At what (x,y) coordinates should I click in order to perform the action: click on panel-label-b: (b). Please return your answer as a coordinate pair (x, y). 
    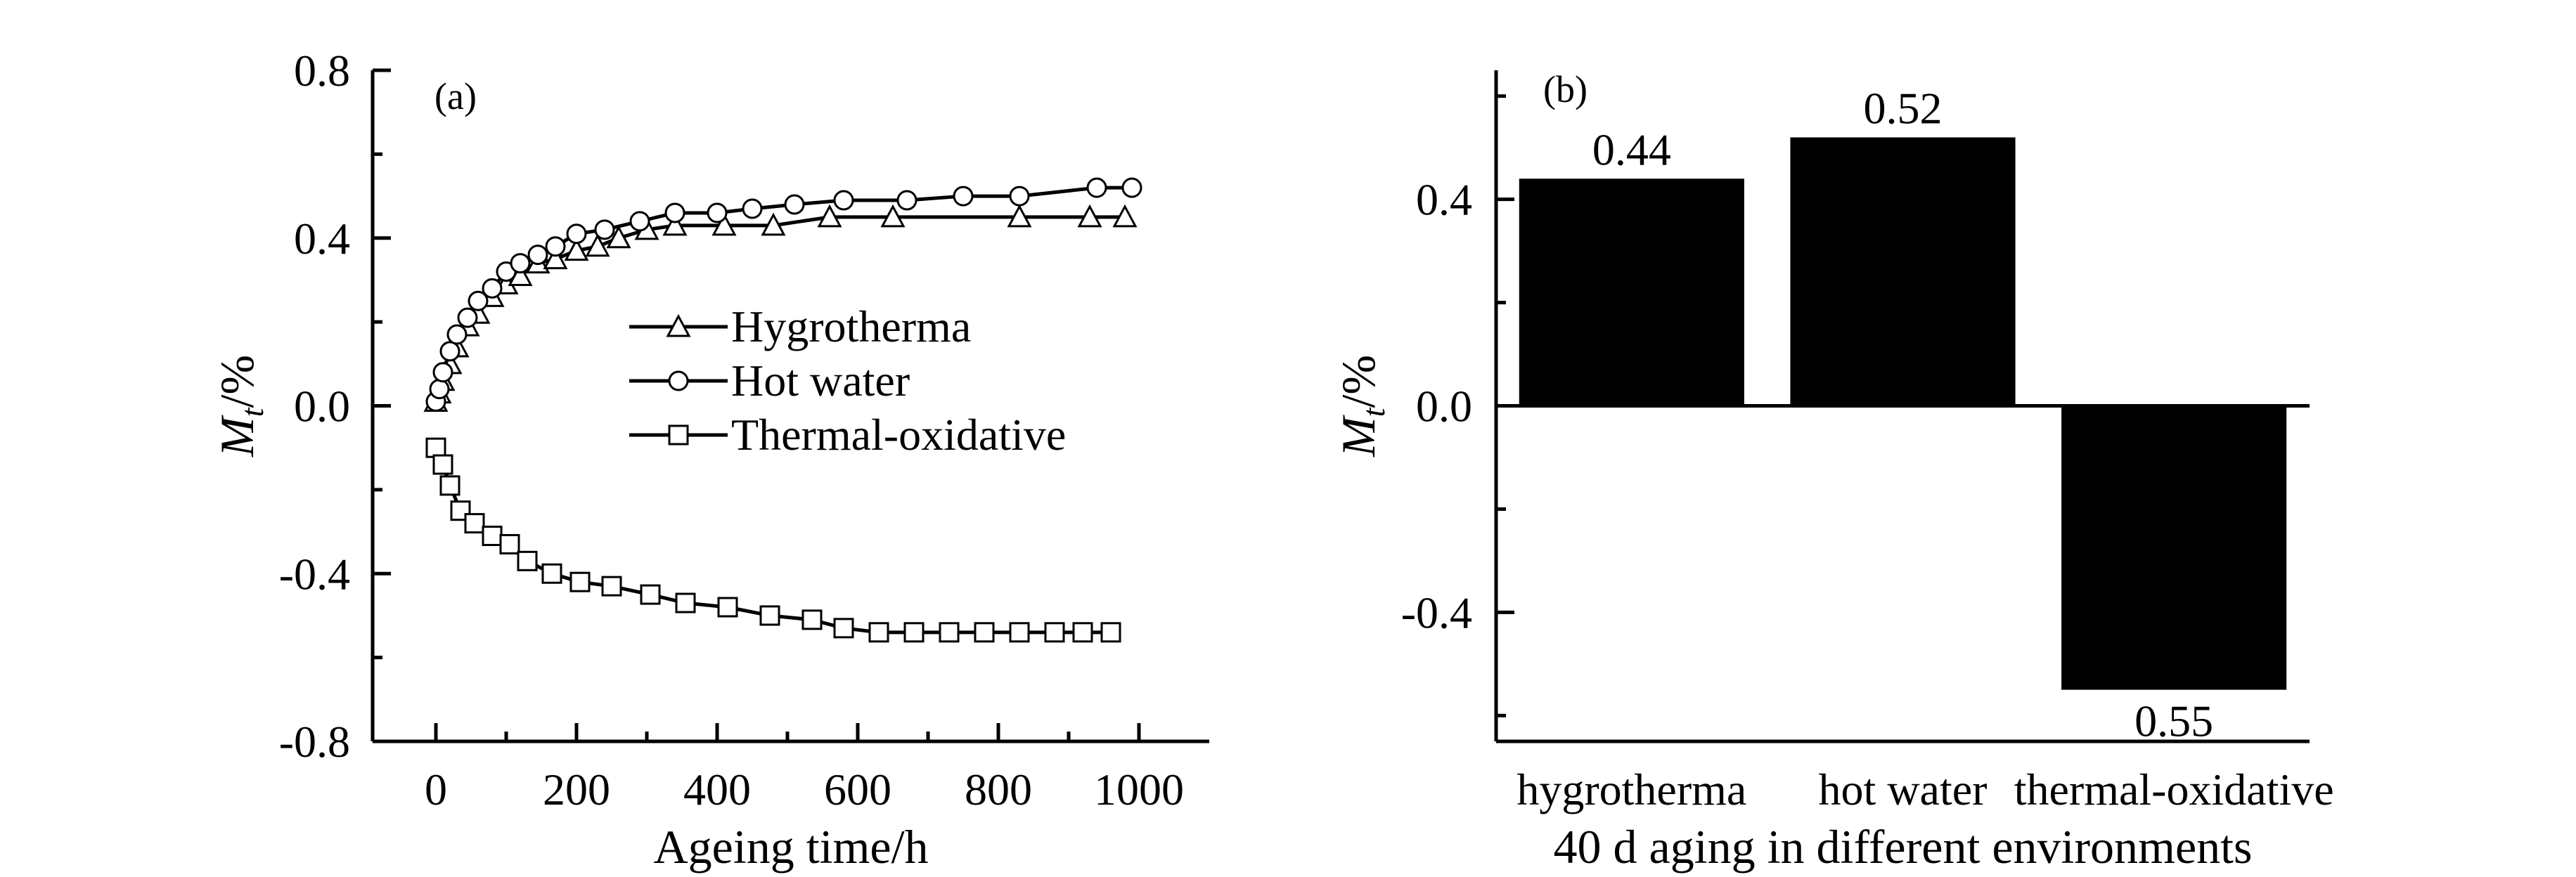
    Looking at the image, I should click on (1565, 89).